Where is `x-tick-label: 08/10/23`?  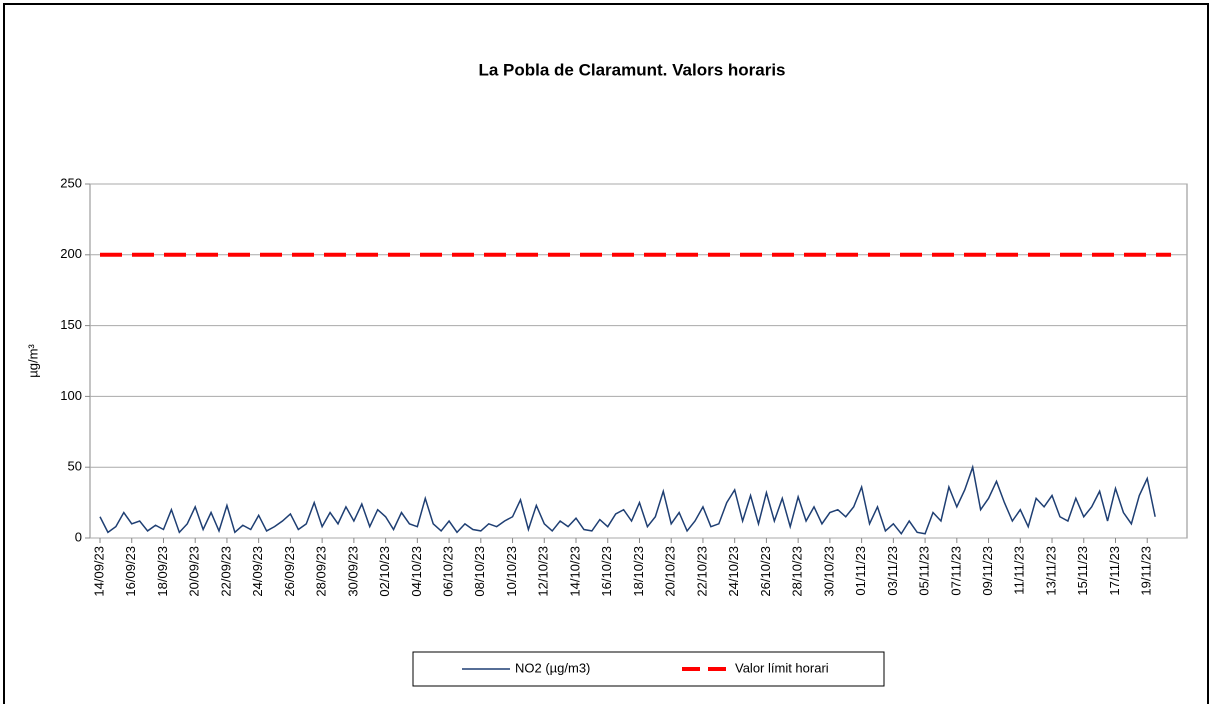
x-tick-label: 08/10/23 is located at coordinates (479, 571).